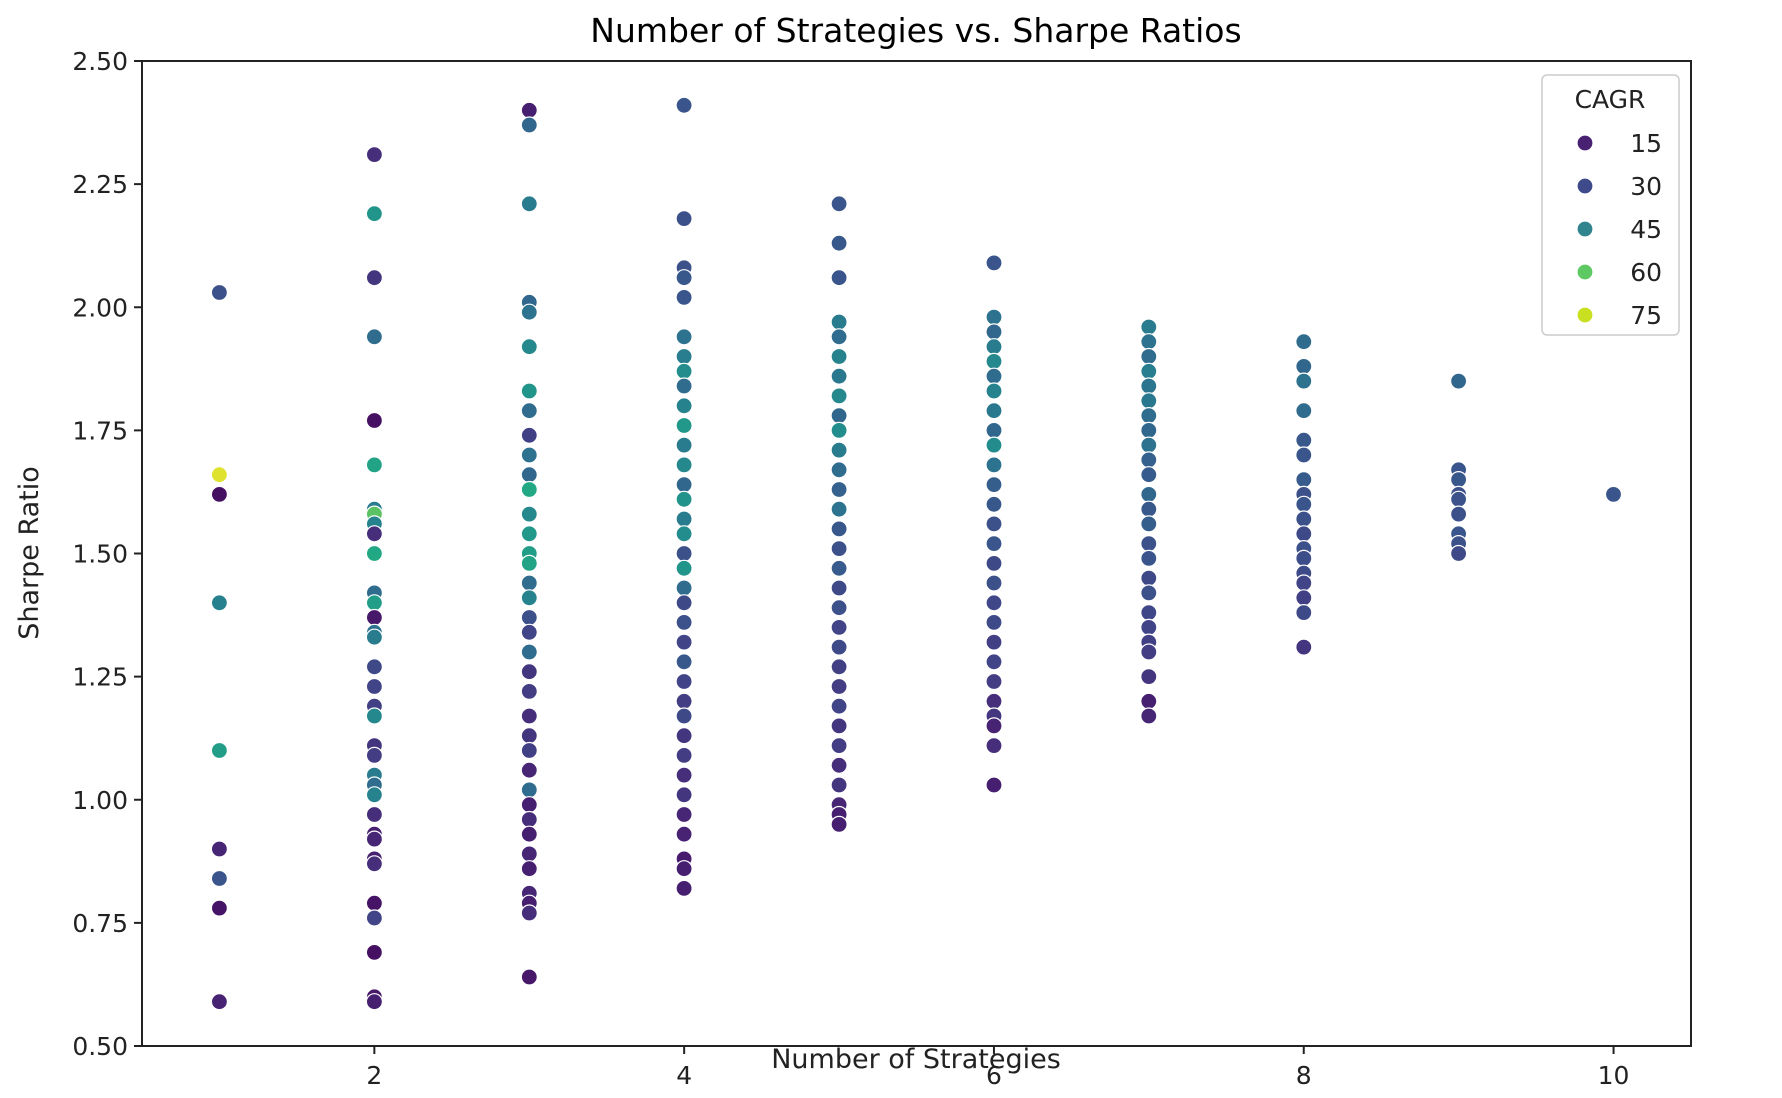  Describe the element at coordinates (100, 554) in the screenshot. I see `y-tick-label: 1.50` at that location.